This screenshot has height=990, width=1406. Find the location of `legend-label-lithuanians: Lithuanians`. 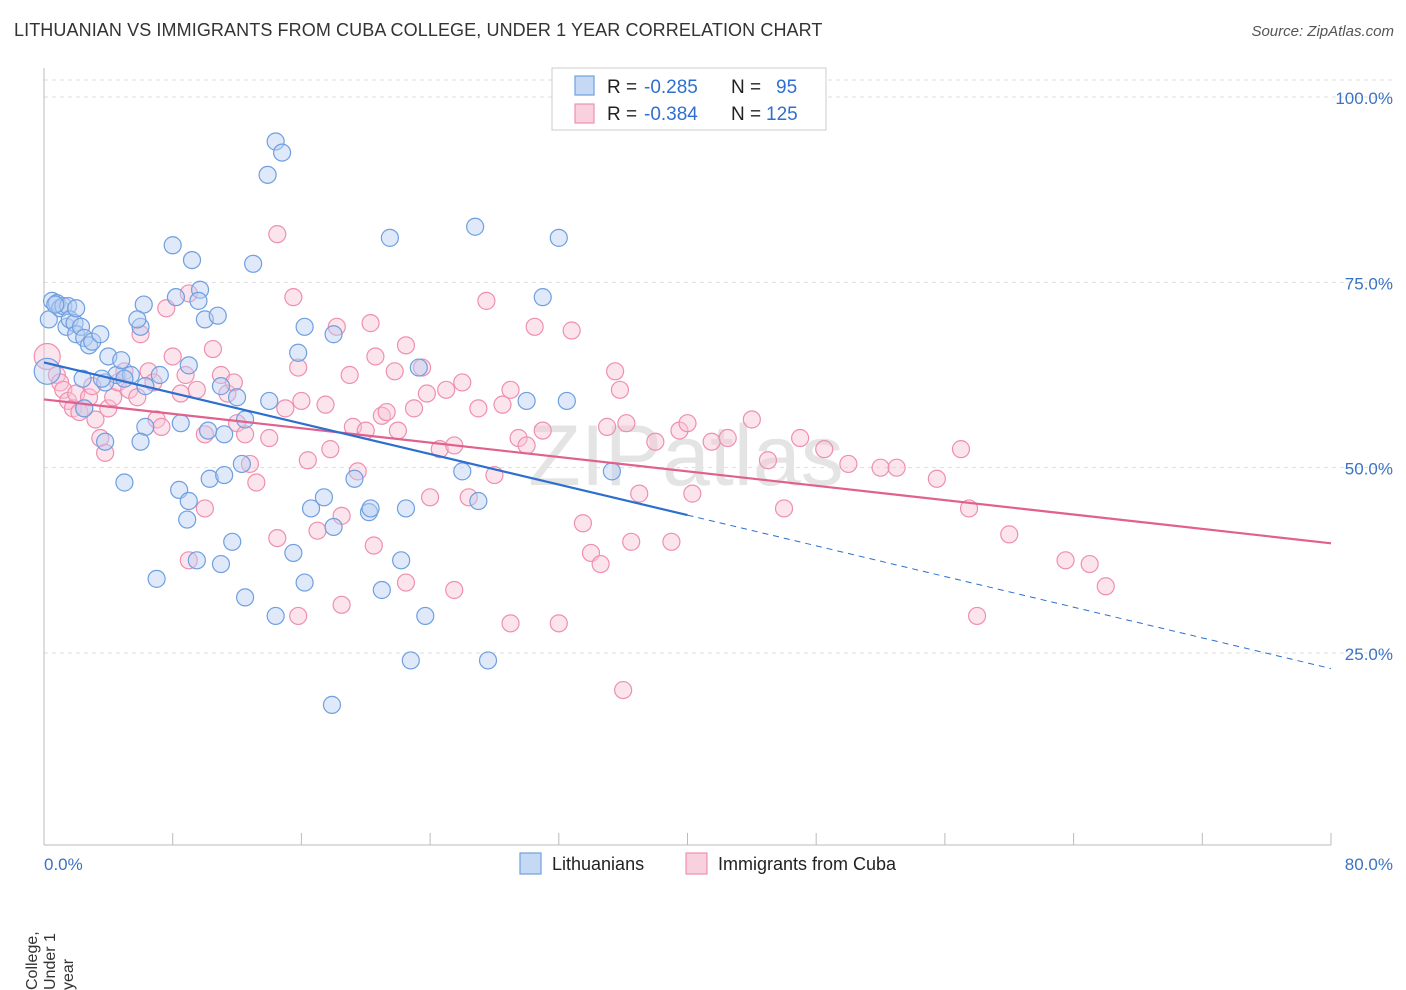

legend-label-lithuanians: Lithuanians is located at coordinates (598, 864).